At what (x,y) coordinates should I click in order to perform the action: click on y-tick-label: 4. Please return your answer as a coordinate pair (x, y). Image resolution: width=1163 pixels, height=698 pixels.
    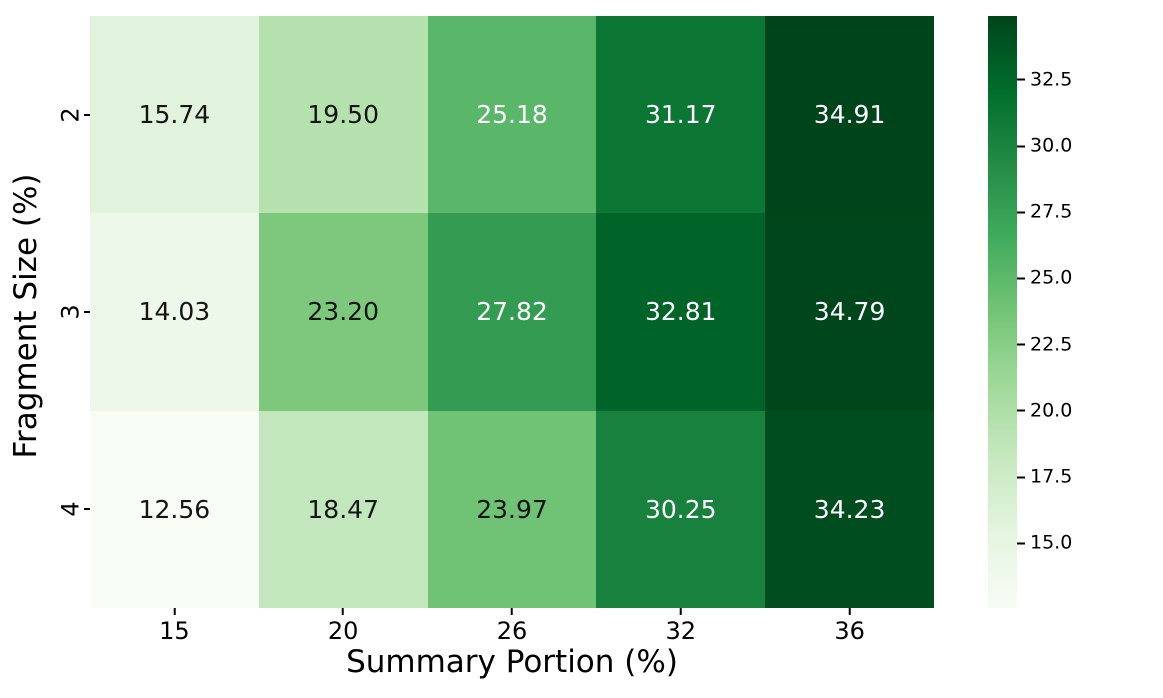
    Looking at the image, I should click on (70, 509).